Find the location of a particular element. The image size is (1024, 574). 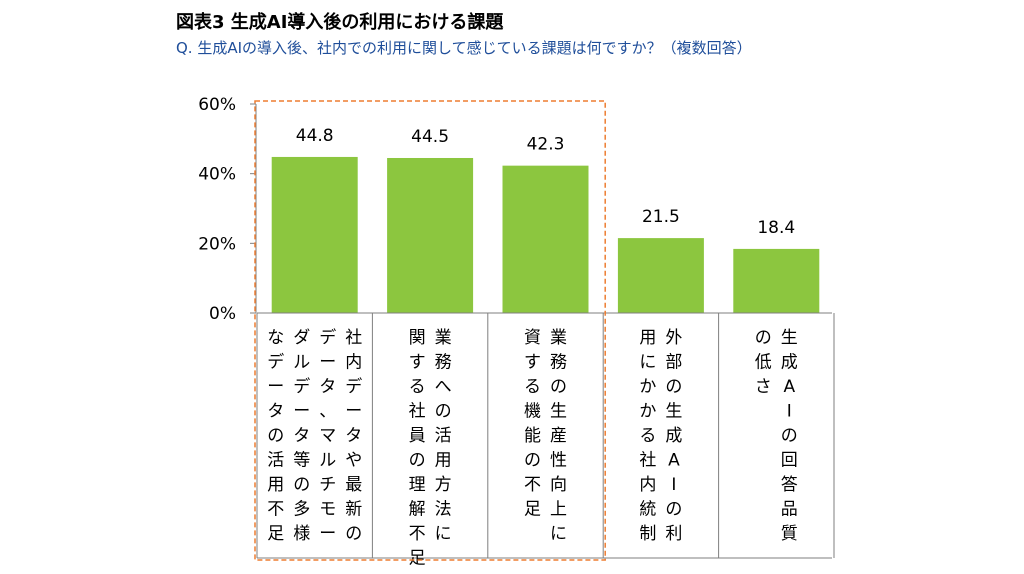

category-char: 解 is located at coordinates (417, 510).